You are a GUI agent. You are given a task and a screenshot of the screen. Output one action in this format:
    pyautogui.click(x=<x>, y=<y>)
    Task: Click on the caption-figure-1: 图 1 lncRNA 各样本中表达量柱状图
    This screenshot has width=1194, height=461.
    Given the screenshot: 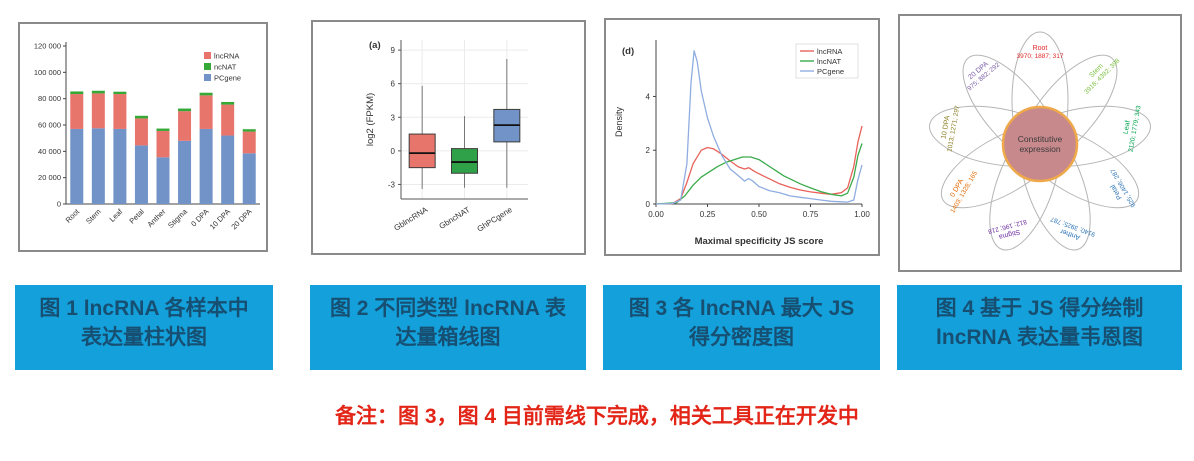 What is the action you would take?
    pyautogui.click(x=144, y=327)
    